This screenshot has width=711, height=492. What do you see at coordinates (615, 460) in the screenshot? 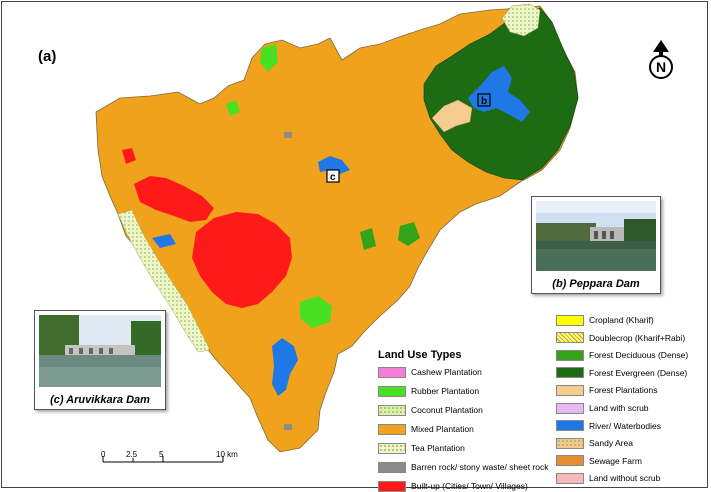
I see `legend-label: Sewage Farm` at bounding box center [615, 460].